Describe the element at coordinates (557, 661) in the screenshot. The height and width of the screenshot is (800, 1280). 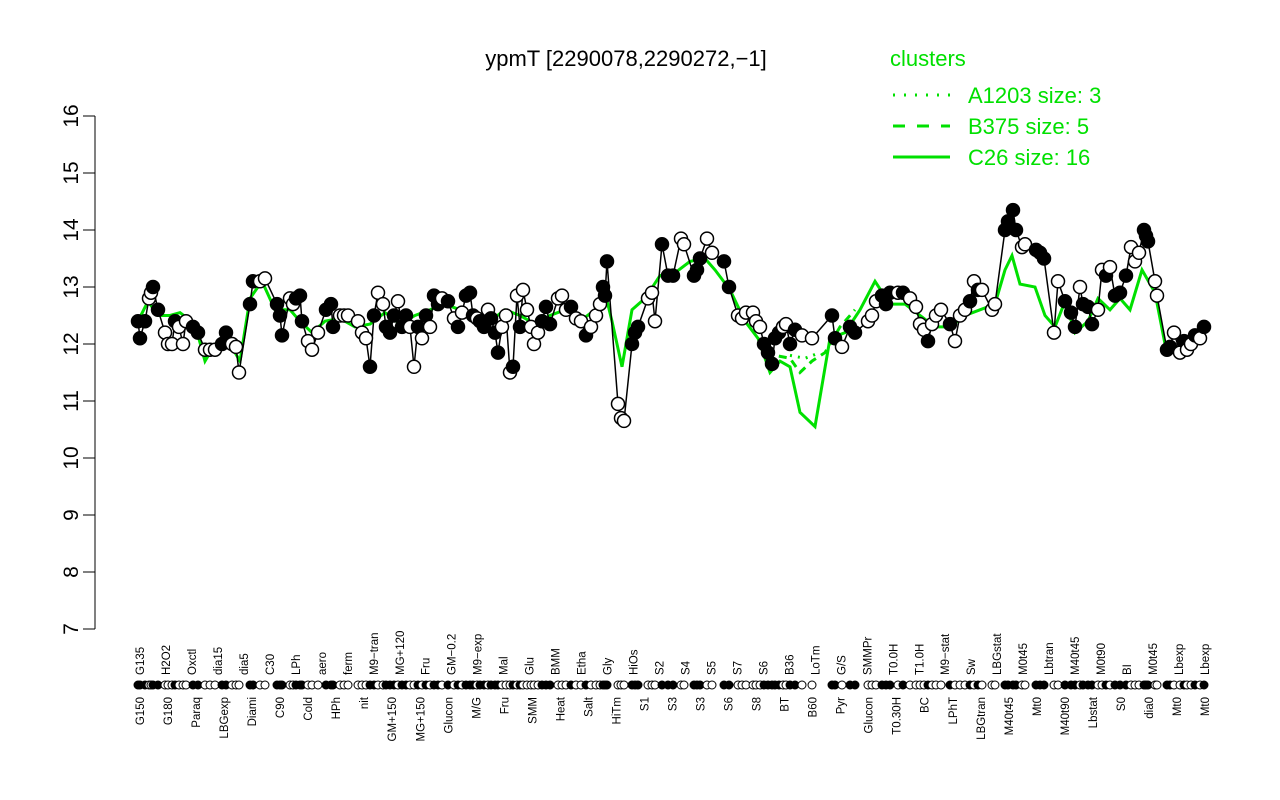
I see `x-tick-label: BMM` at that location.